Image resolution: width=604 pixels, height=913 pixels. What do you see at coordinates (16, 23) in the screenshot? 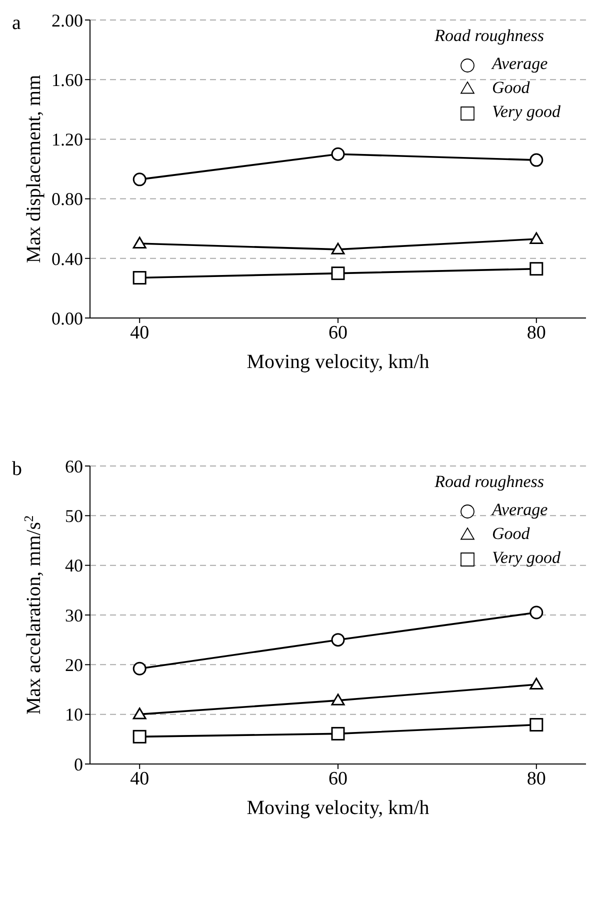
I see `chart-title: a` at bounding box center [16, 23].